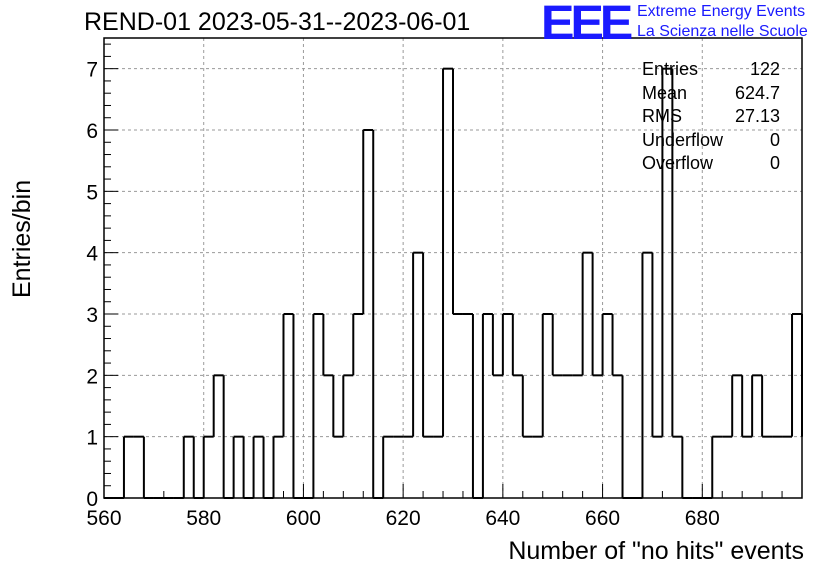 The width and height of the screenshot is (836, 572). What do you see at coordinates (586, 25) in the screenshot?
I see `eee-logo: EEE` at bounding box center [586, 25].